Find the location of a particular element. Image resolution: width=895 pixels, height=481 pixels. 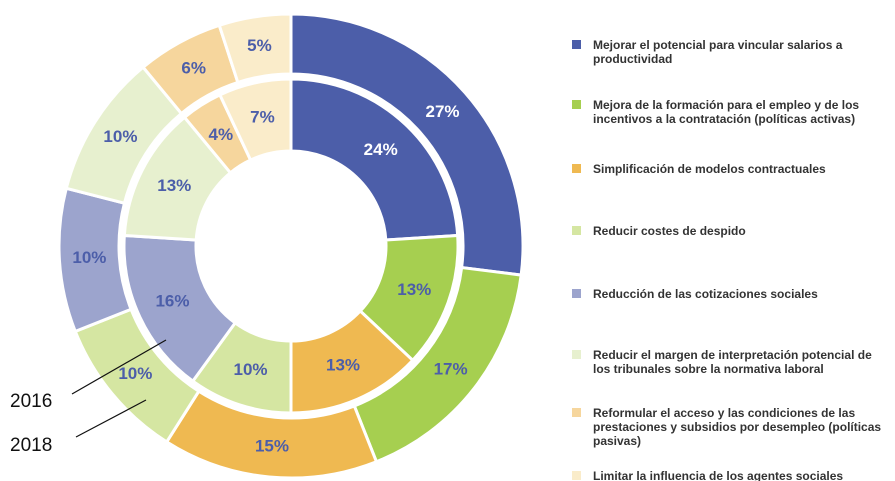

legend-label: Reducción de las cotizaciones sociales is located at coordinates (705, 294).